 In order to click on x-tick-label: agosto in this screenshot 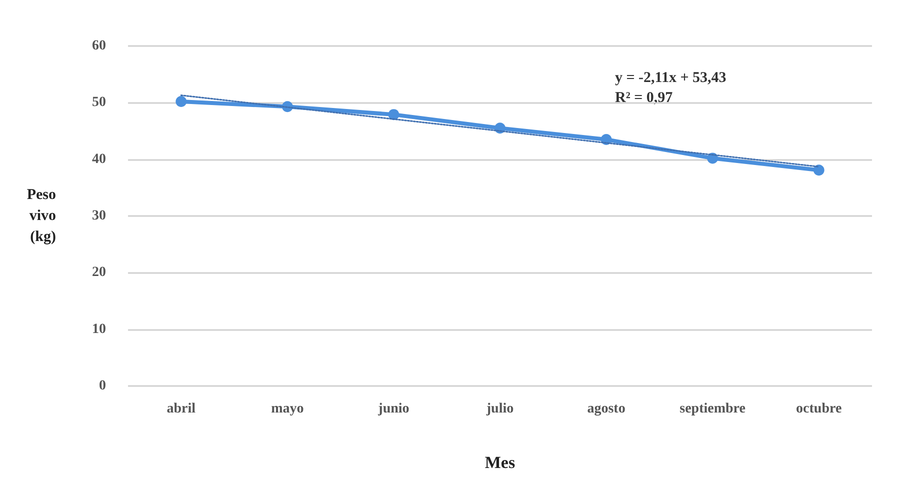, I will do `click(606, 409)`.